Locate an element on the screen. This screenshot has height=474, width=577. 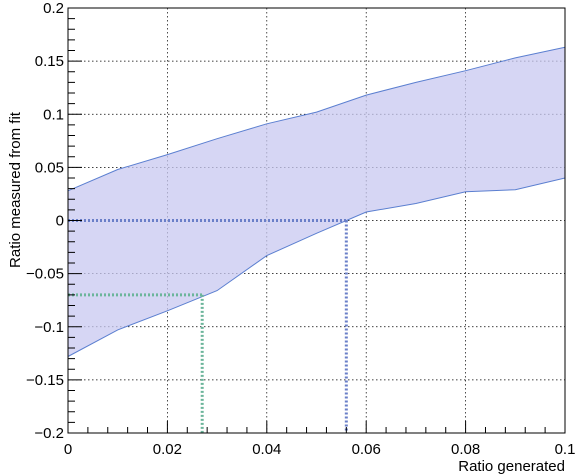
x-tick-label: 0.1 is located at coordinates (565, 449).